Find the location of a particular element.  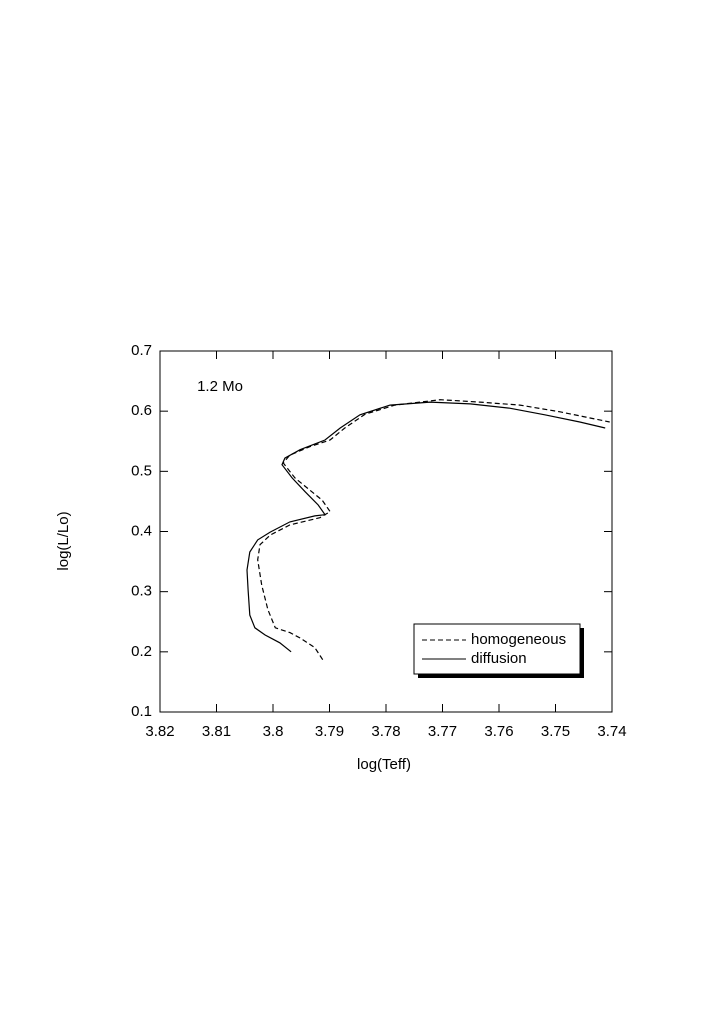

legend-label: homogeneous is located at coordinates (518, 639).